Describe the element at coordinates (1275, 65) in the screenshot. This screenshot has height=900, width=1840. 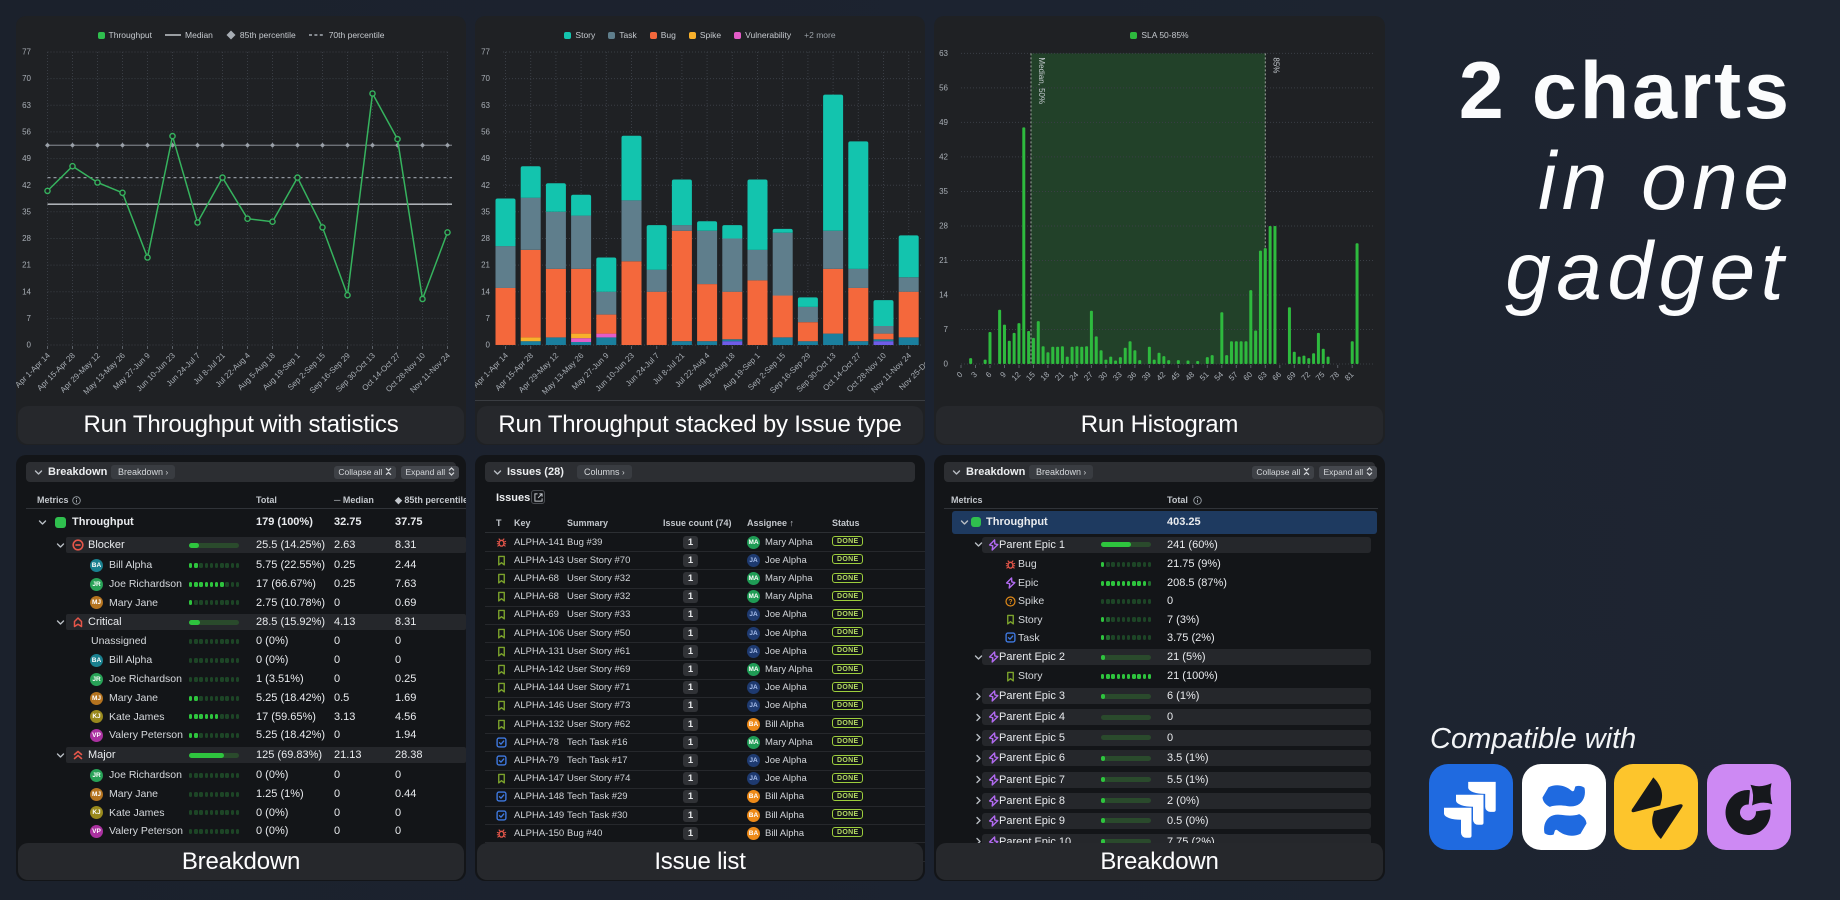
I see `svg-text: 85%` at that location.